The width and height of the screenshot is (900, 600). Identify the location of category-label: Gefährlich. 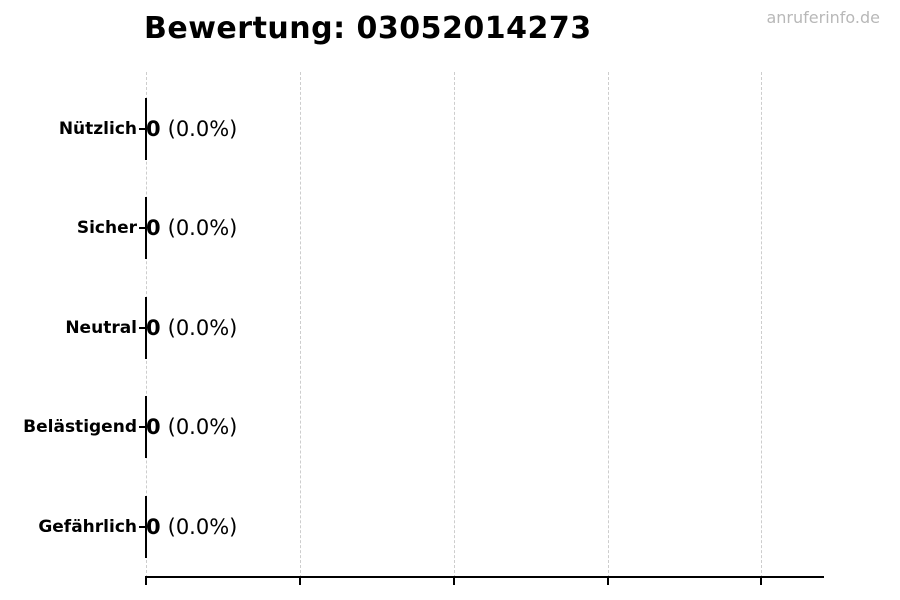
(87, 527).